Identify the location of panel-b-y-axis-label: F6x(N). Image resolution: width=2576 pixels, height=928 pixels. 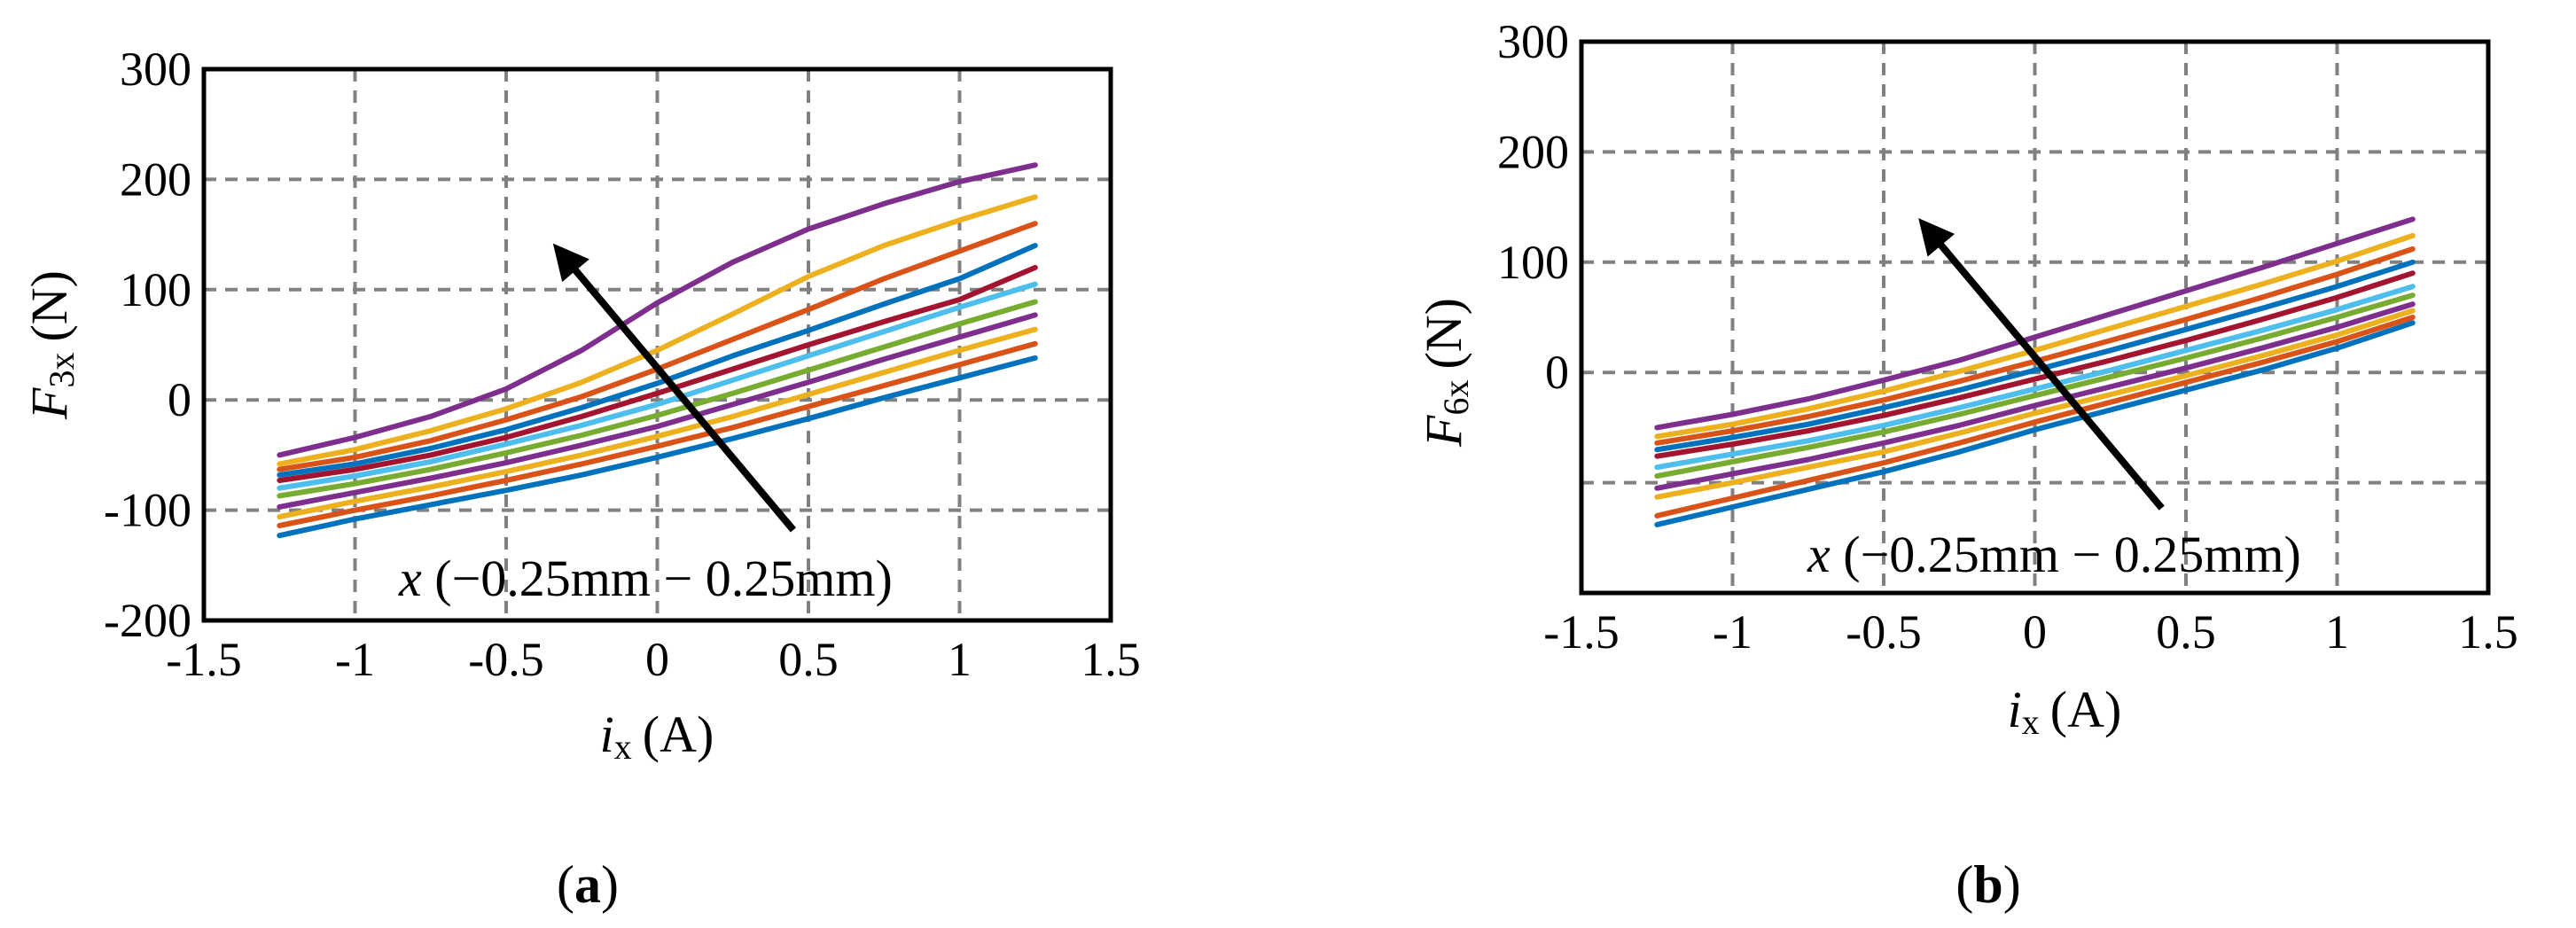
(1445, 373).